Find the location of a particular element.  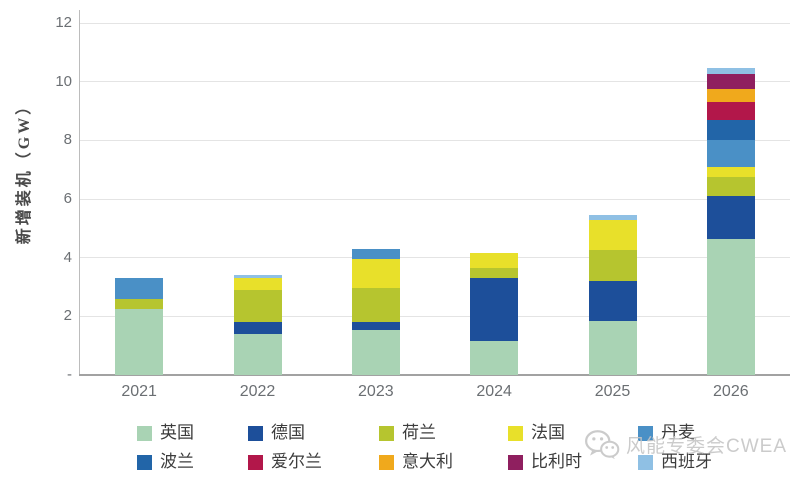

legend-item-比利时: 比利时 is located at coordinates (545, 462).